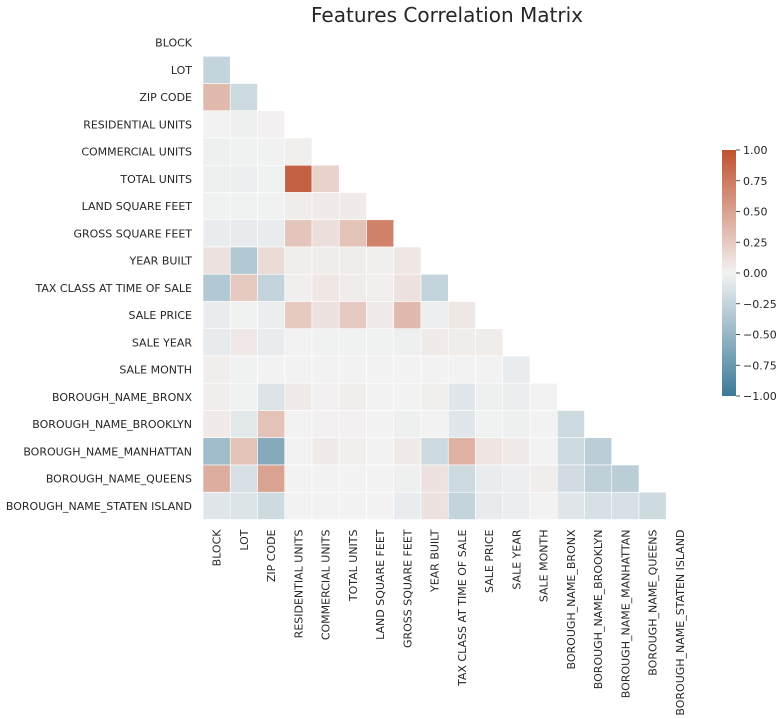 The image size is (778, 719). I want to click on x-tick-label: BOROUGH_NAME_QUEENS, so click(653, 602).